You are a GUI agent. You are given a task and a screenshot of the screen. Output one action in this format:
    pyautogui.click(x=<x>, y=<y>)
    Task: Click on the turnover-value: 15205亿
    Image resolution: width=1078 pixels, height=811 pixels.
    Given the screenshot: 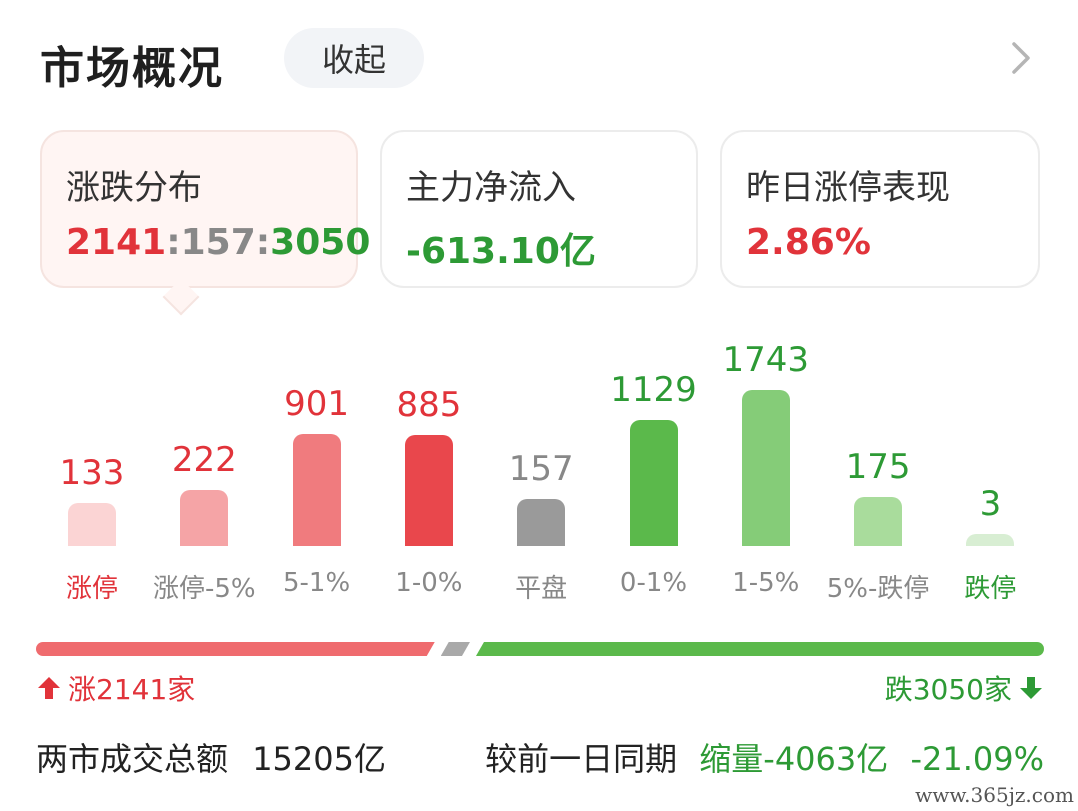 What is the action you would take?
    pyautogui.click(x=319, y=759)
    